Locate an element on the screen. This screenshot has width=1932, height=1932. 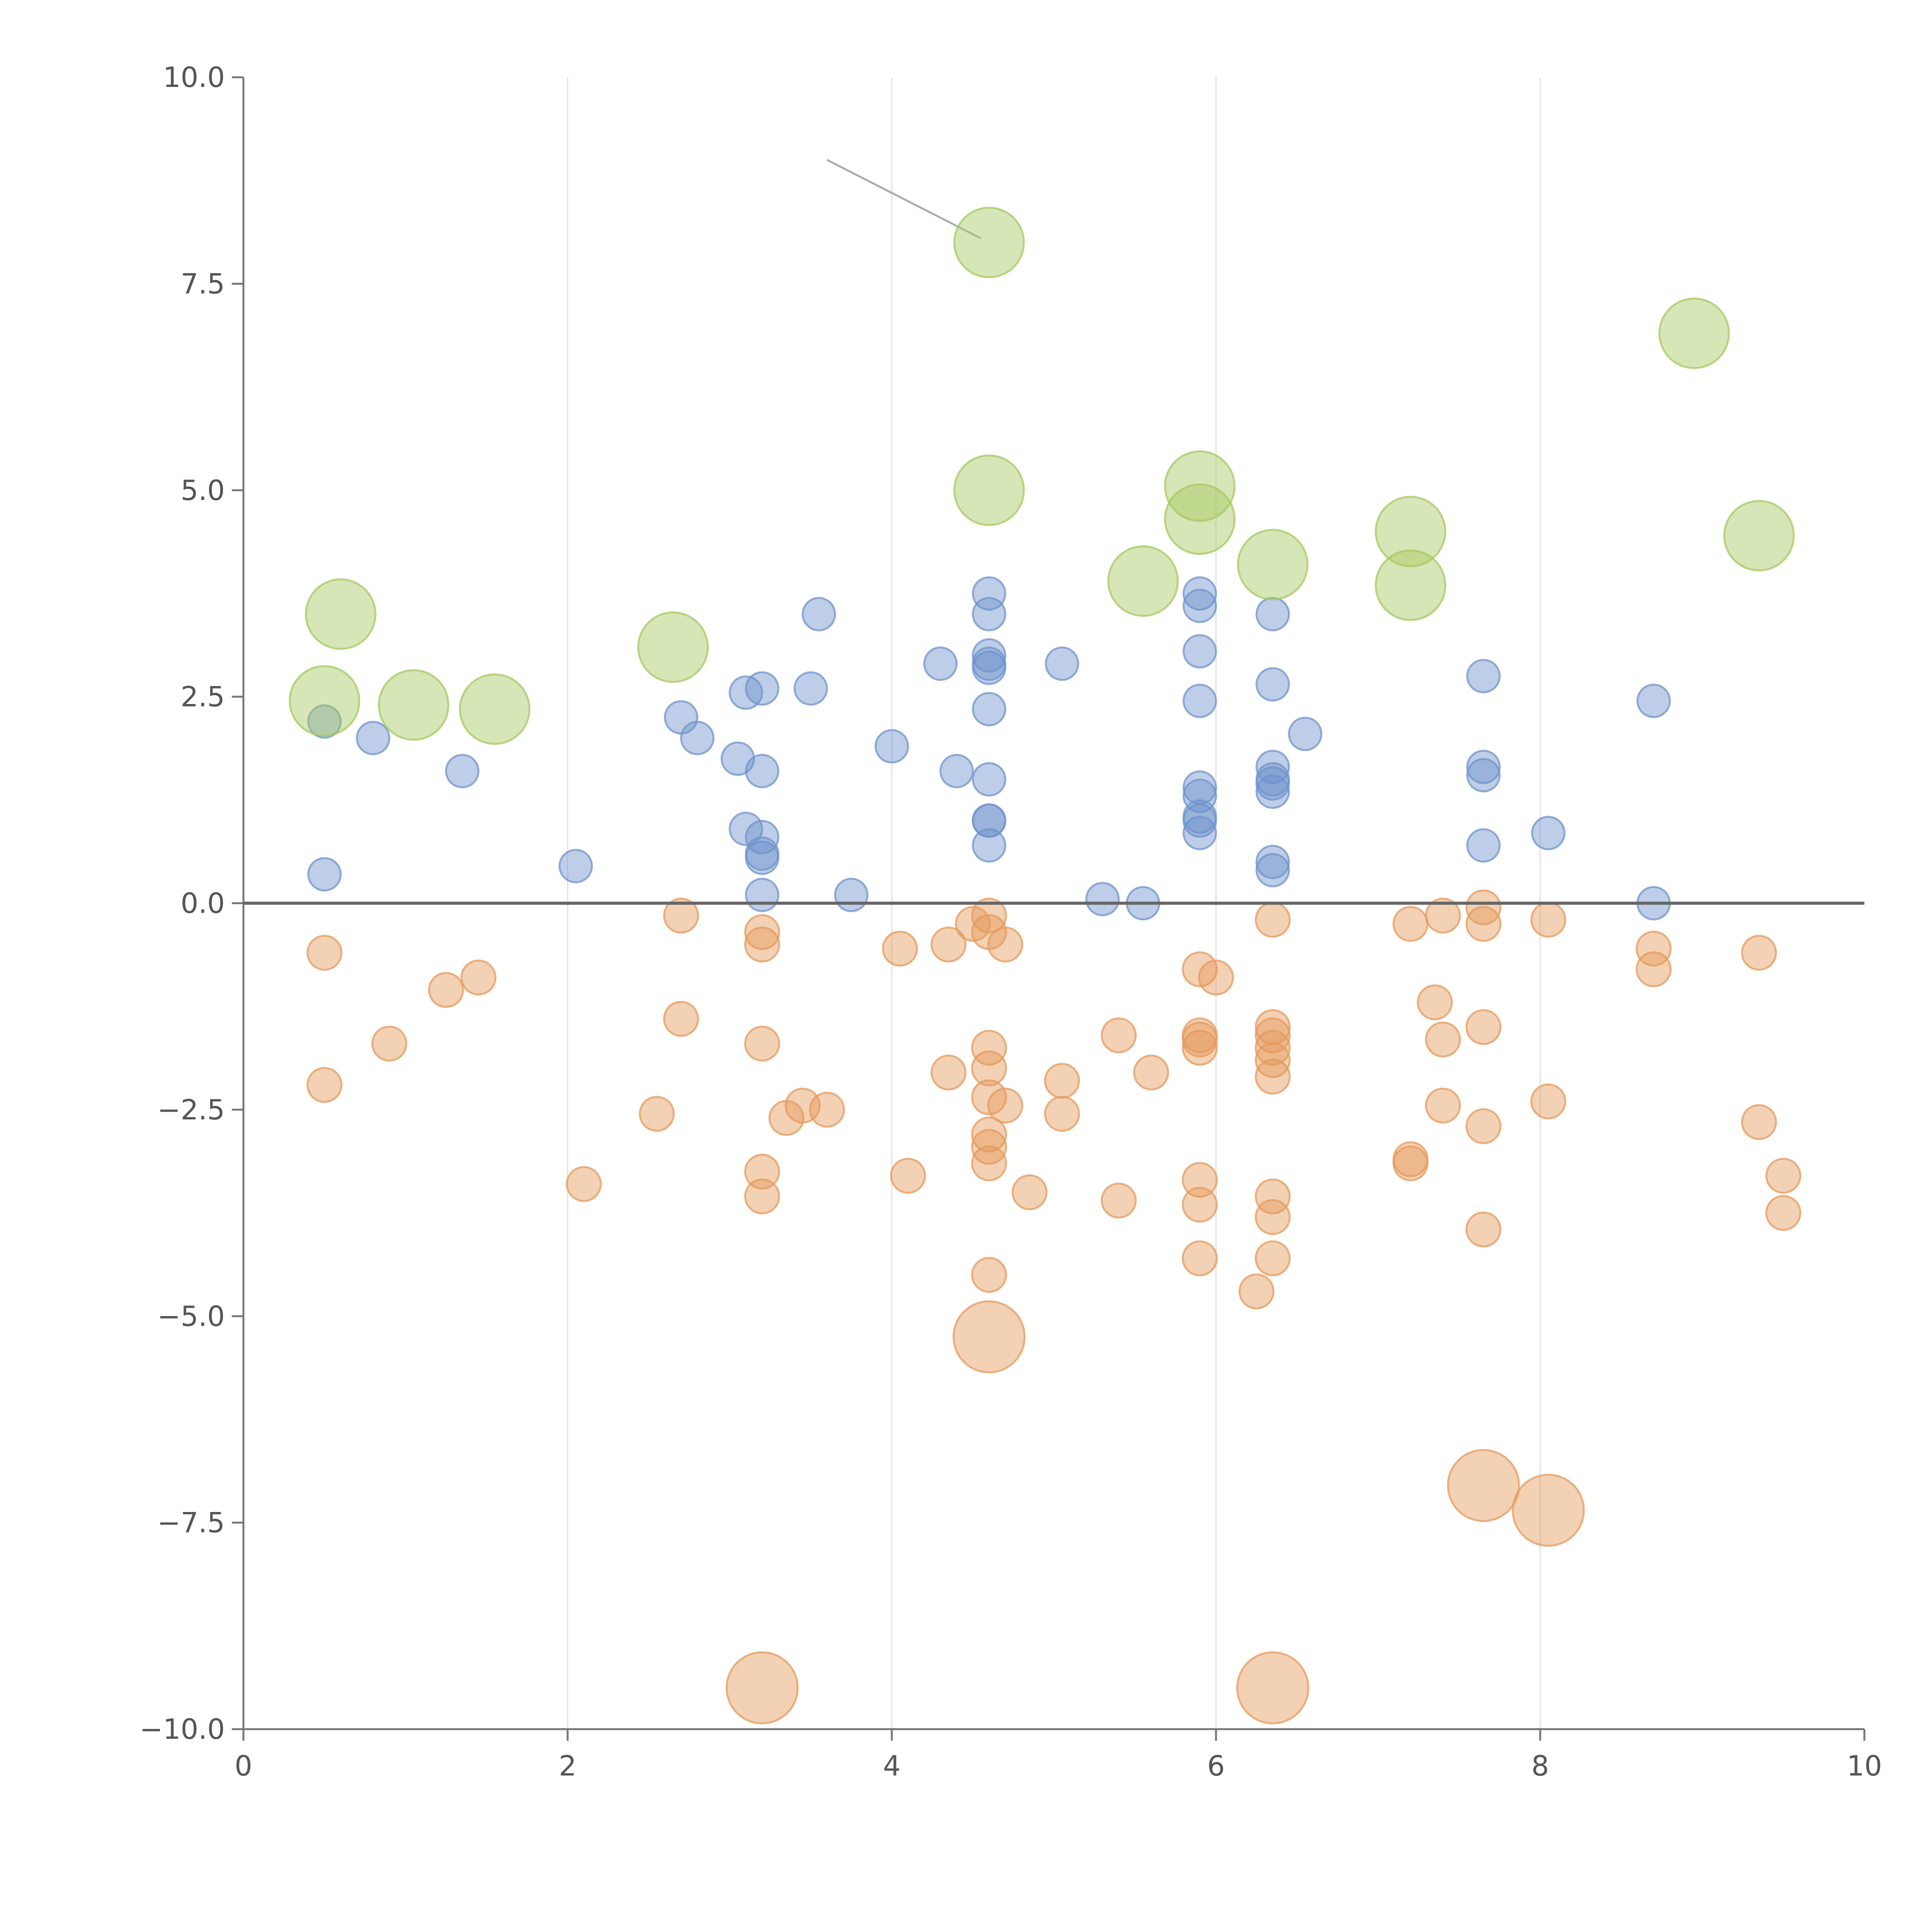
y-tick-label: 7.5 is located at coordinates (202, 284).